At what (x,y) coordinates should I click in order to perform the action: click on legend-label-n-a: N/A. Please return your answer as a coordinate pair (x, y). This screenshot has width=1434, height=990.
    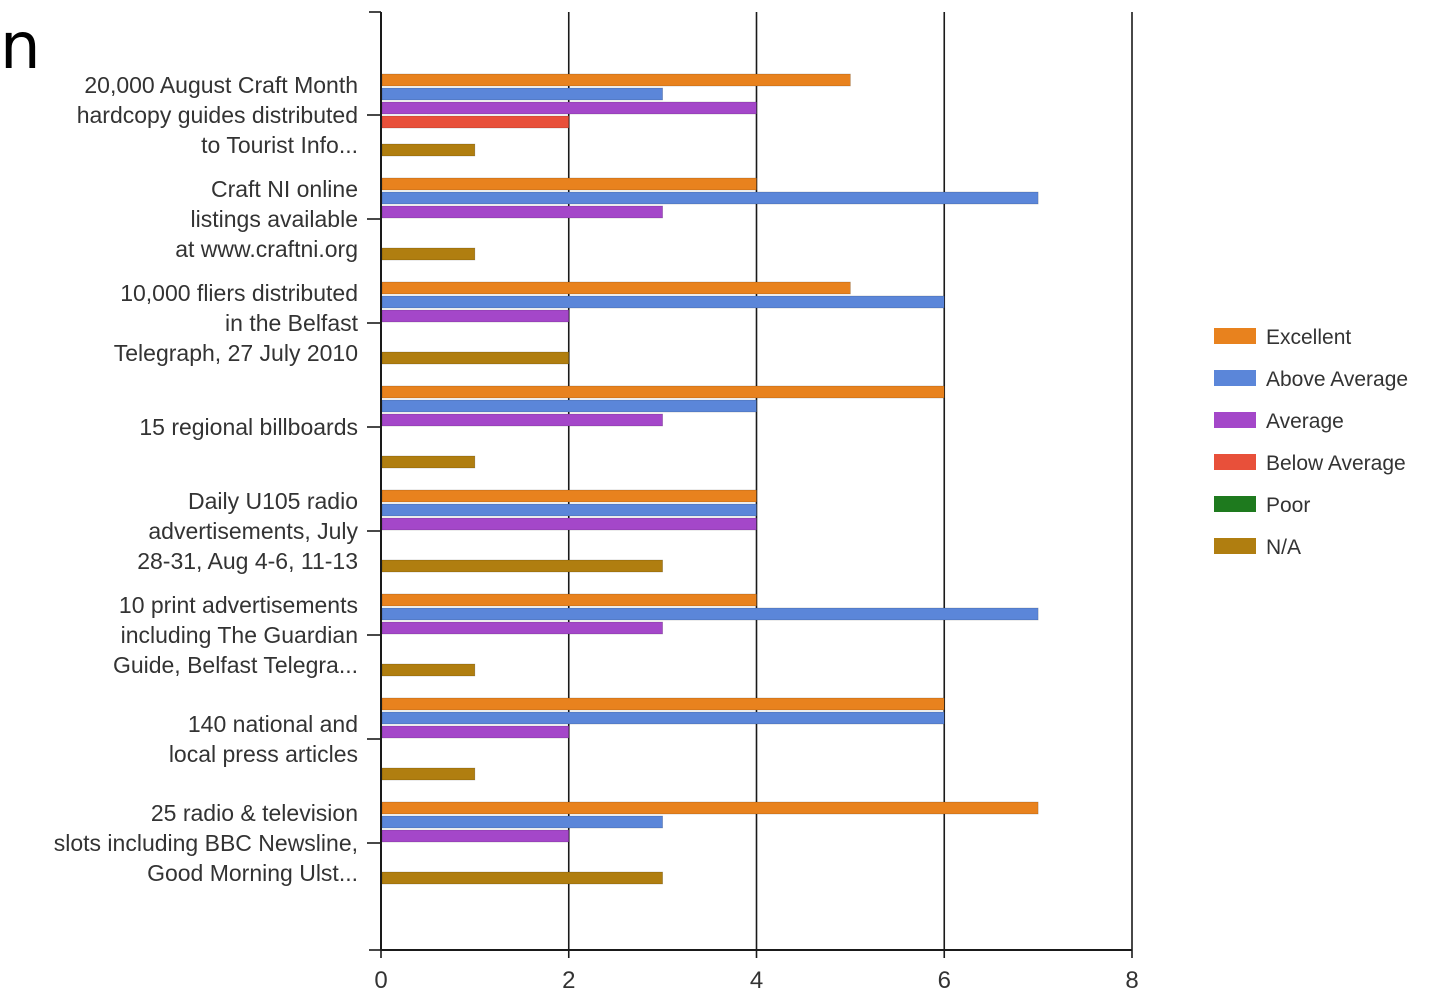
    Looking at the image, I should click on (1283, 547).